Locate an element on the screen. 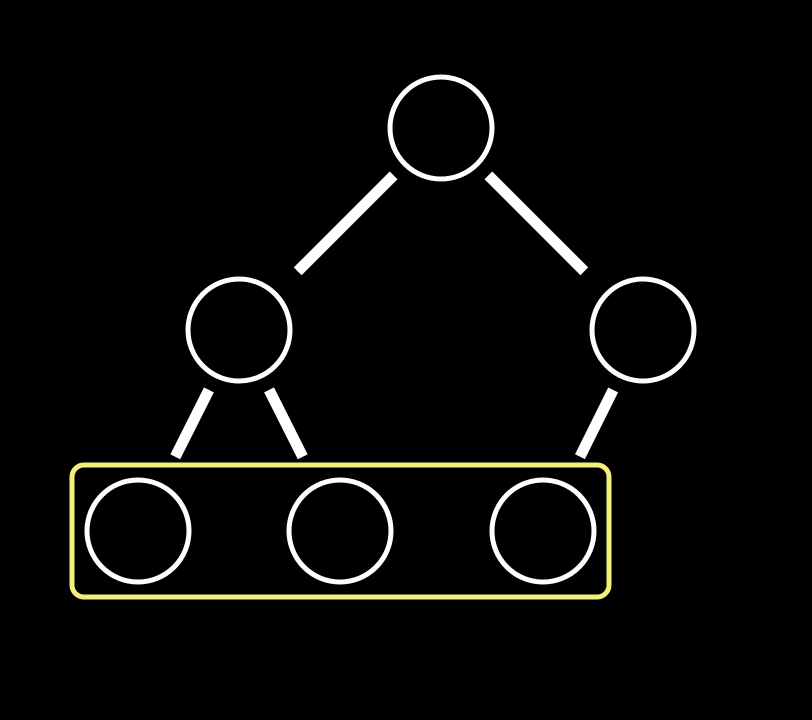 Image resolution: width=812 pixels, height=720 pixels. node-left-left-leaf is located at coordinates (138, 531).